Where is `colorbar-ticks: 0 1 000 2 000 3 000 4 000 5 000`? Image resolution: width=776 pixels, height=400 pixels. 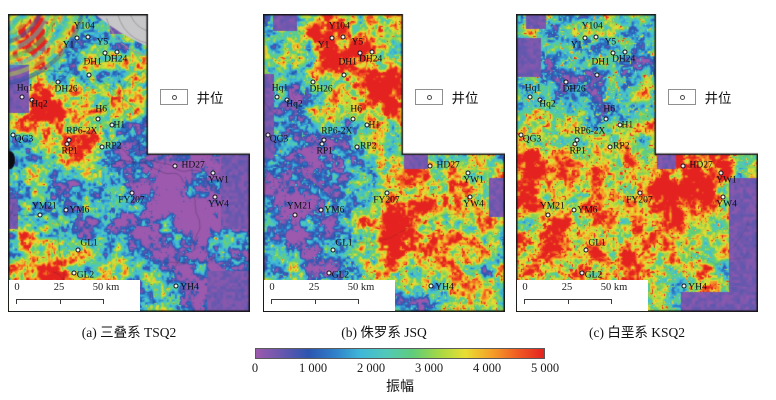 colorbar-ticks: 0 1 000 2 000 3 000 4 000 5 000 is located at coordinates (405, 367).